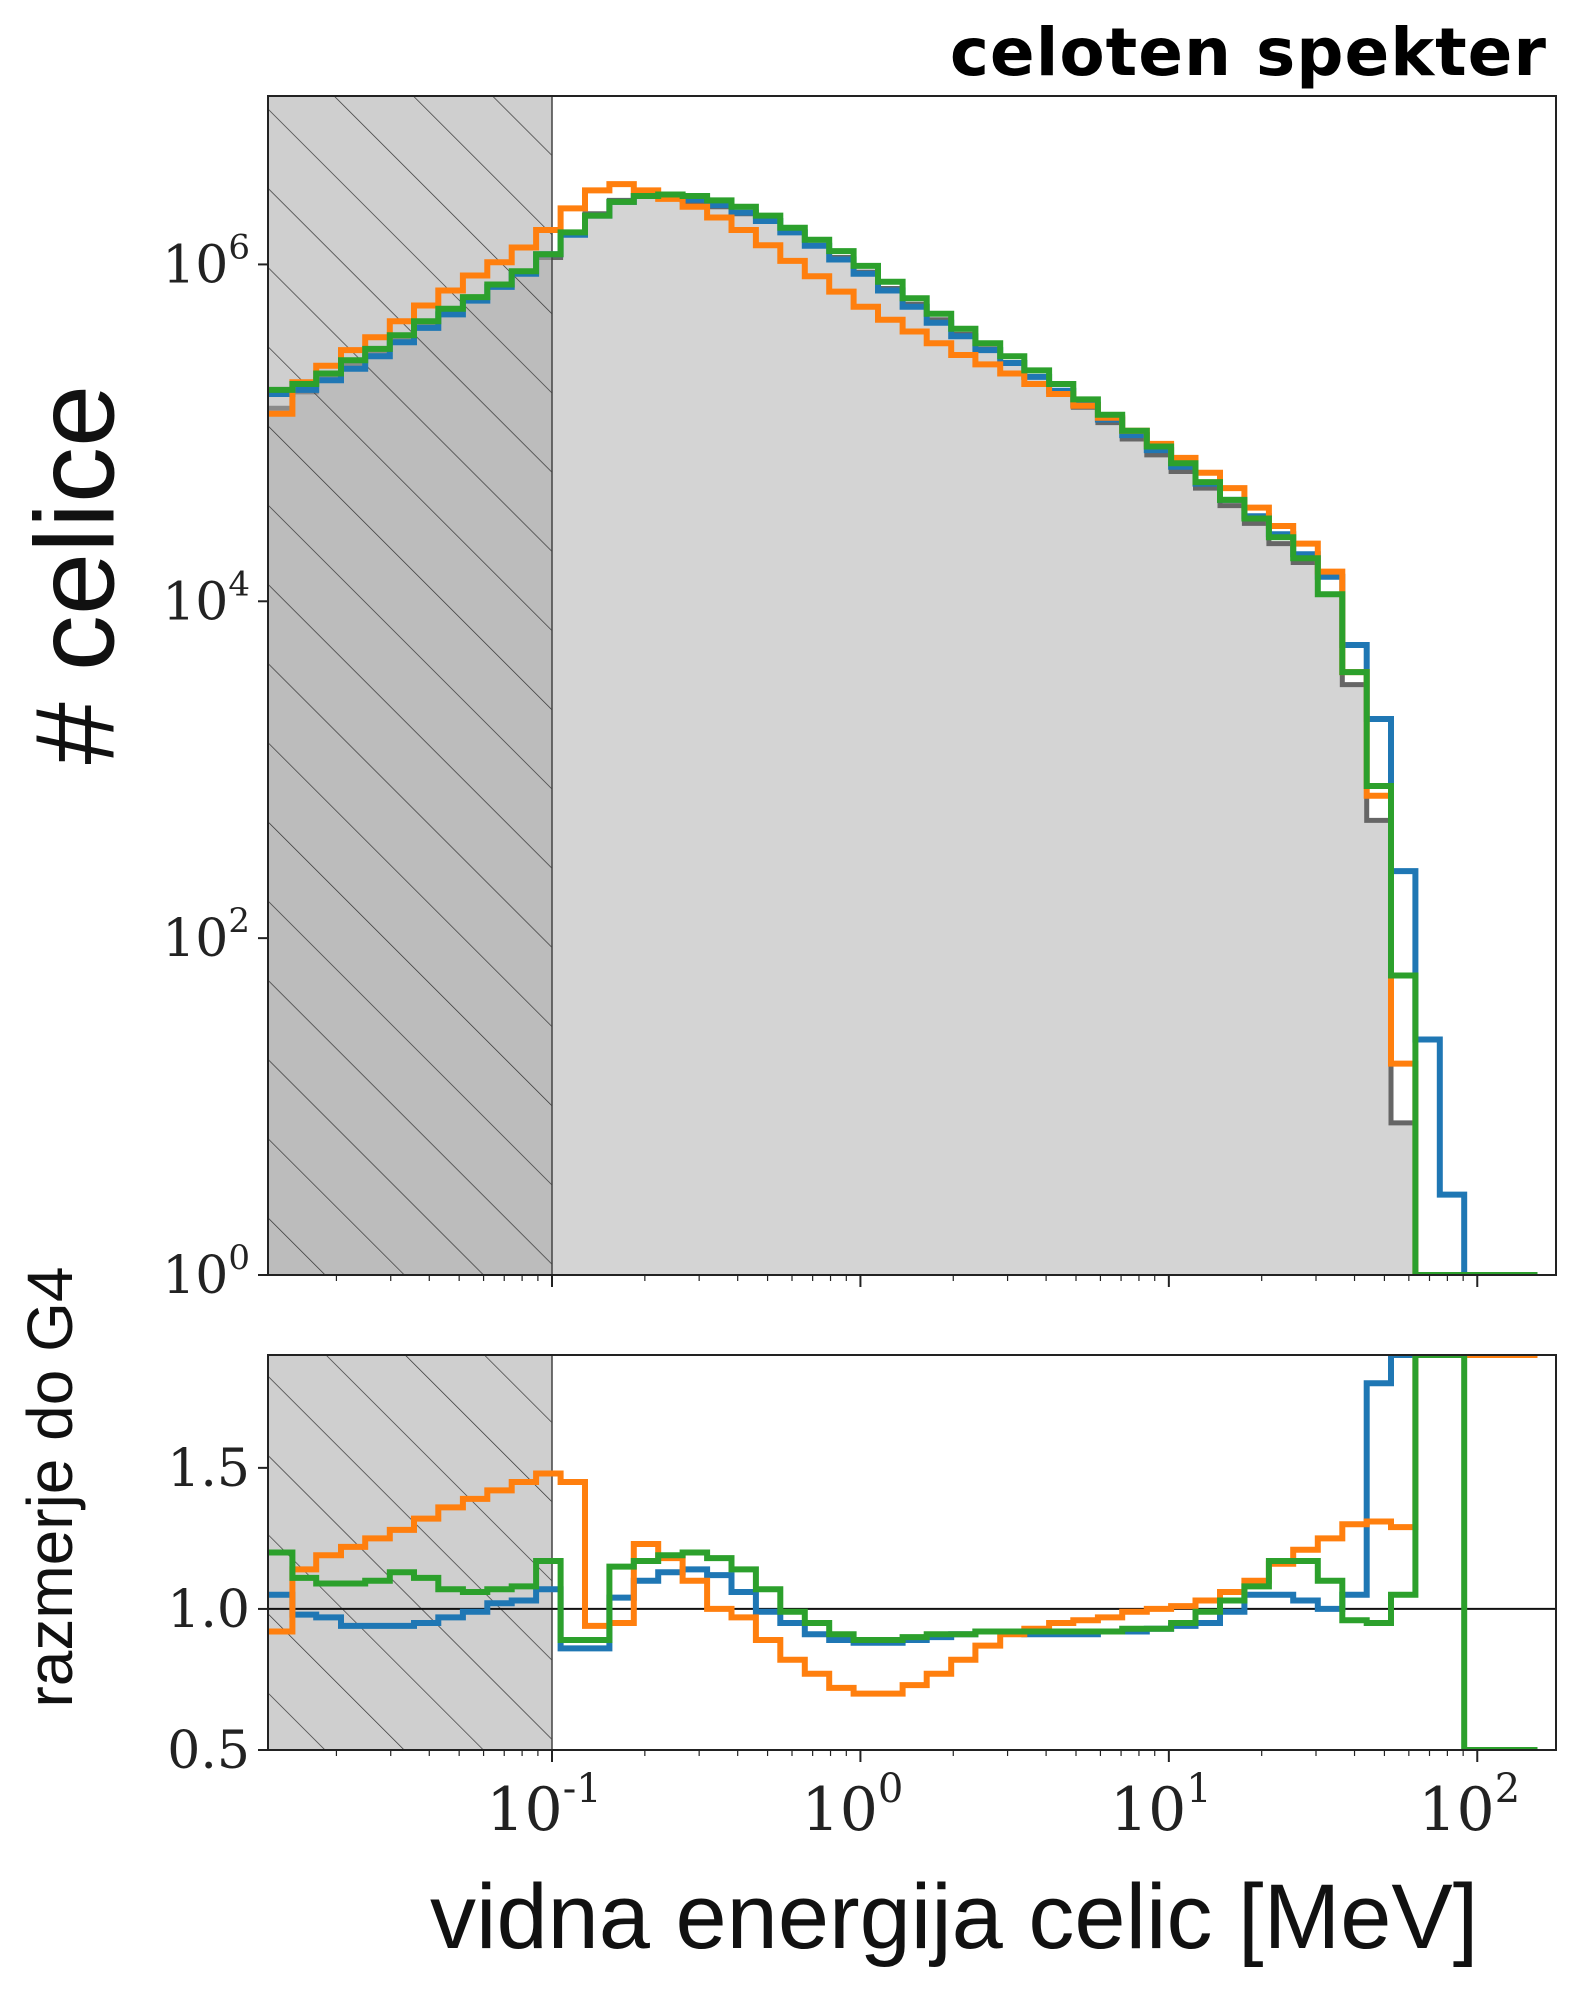 The height and width of the screenshot is (2000, 1585). What do you see at coordinates (1248, 52) in the screenshot?
I see `chart-title: celoten spekter` at bounding box center [1248, 52].